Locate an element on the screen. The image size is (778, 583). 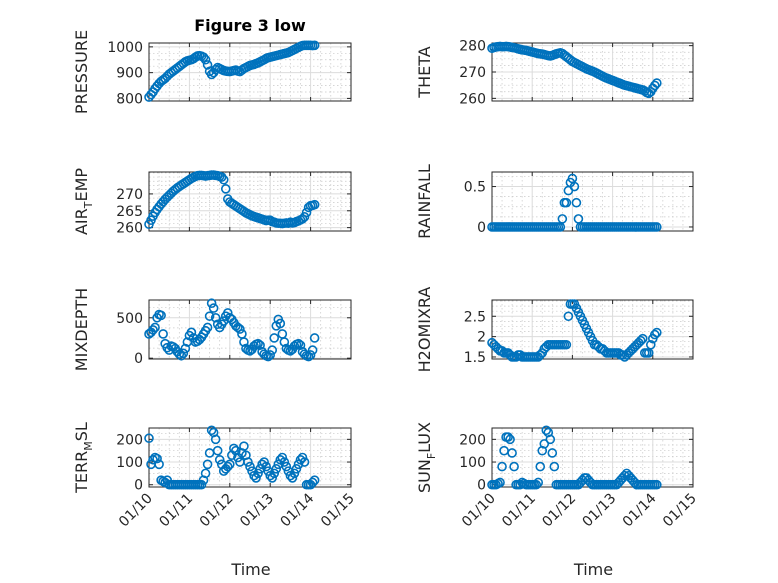
y-label-main: PRESSURE is located at coordinates (81, 72).